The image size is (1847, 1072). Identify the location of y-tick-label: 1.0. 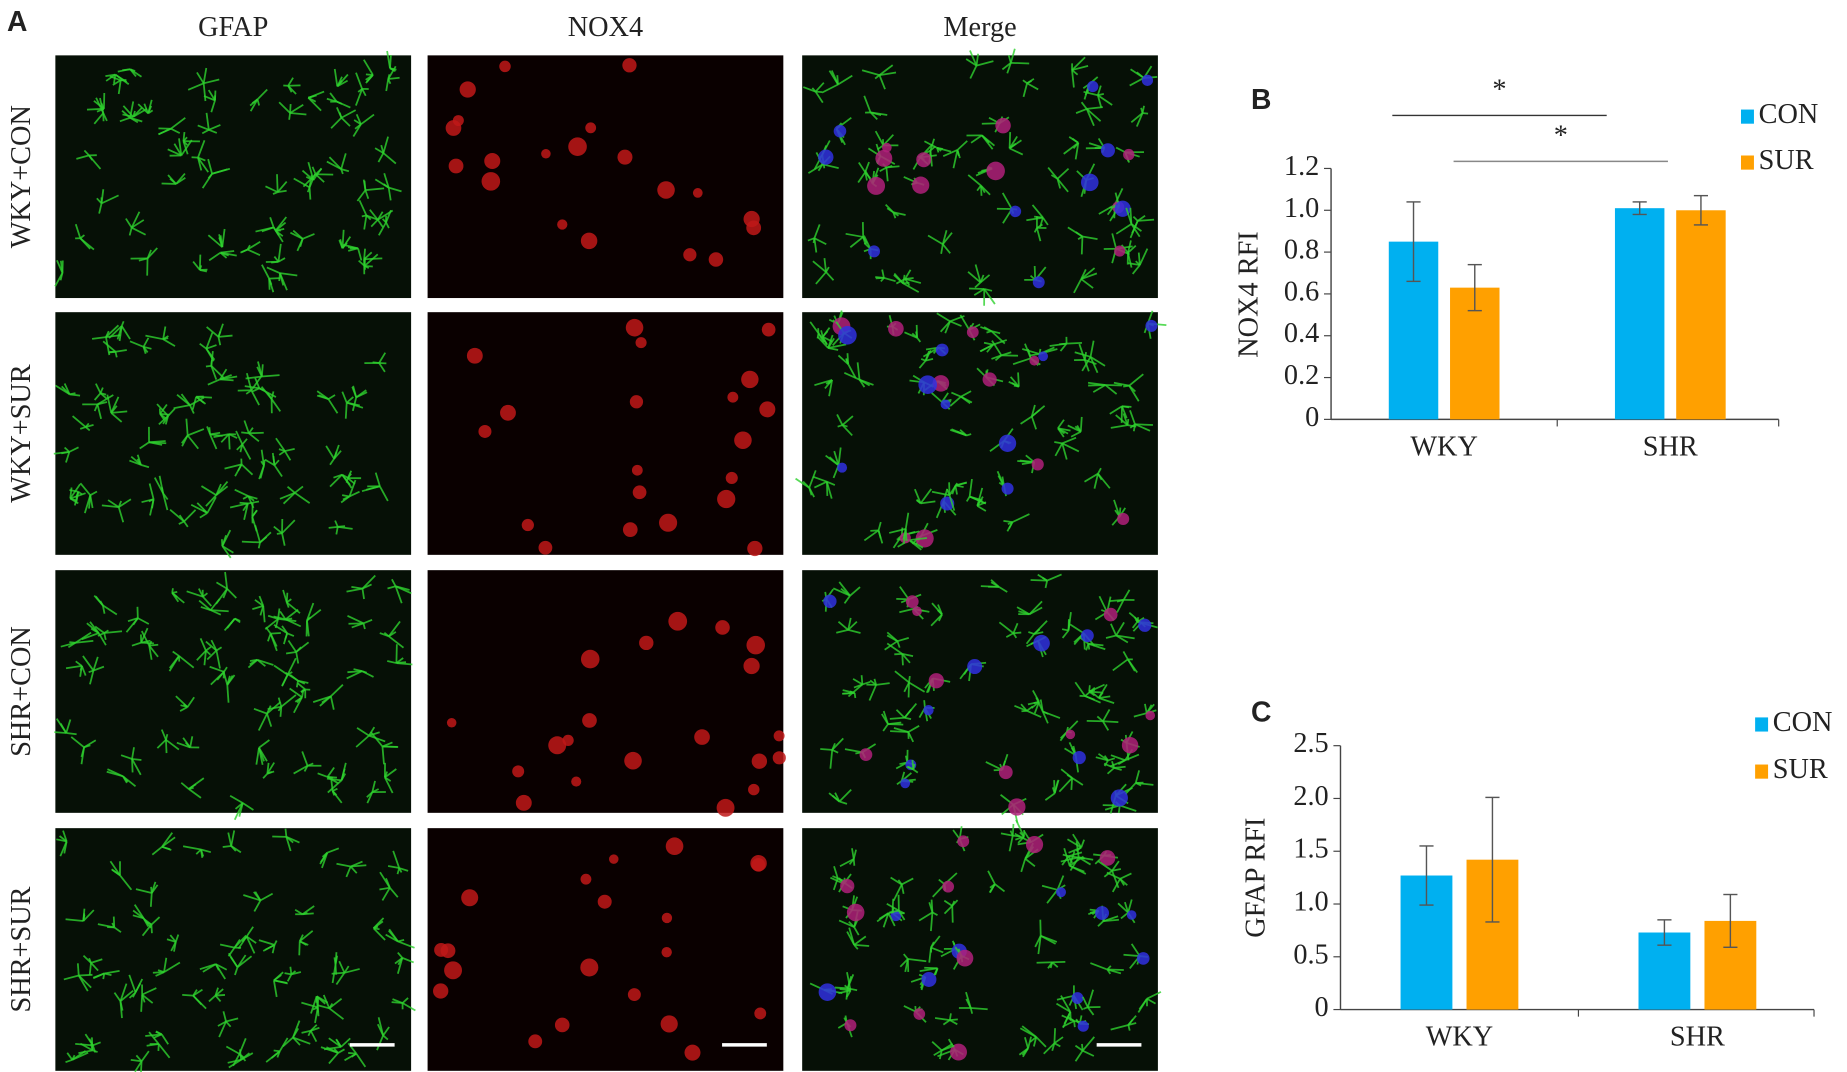
(1301, 208).